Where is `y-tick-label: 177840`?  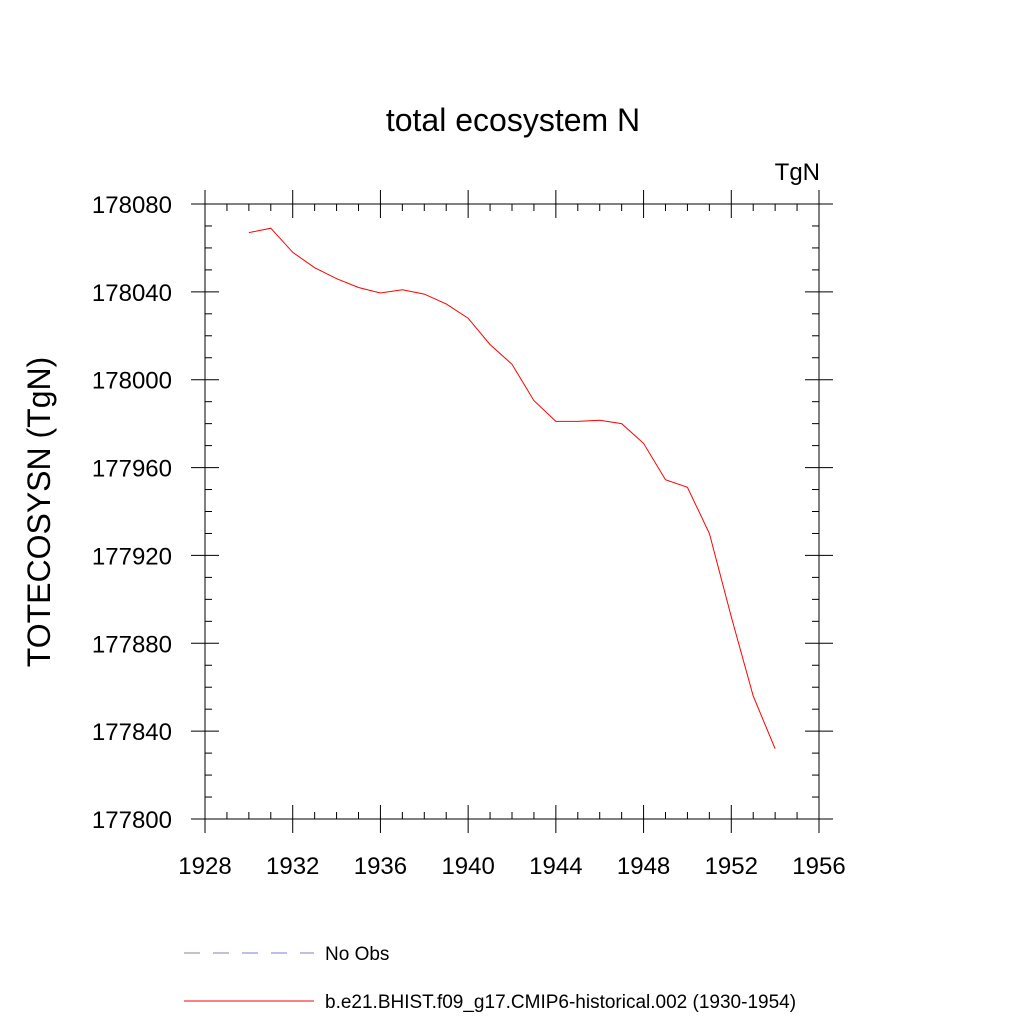
y-tick-label: 177840 is located at coordinates (132, 732).